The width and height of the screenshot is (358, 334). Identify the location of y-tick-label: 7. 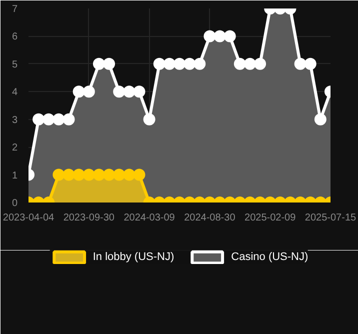
(15, 9).